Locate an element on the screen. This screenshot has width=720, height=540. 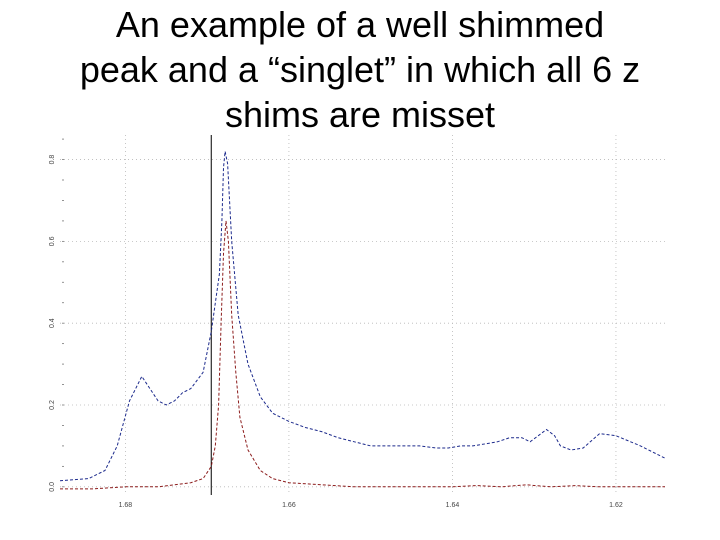
slide-title-line-1: An example of a well shimmed is located at coordinates (360, 24).